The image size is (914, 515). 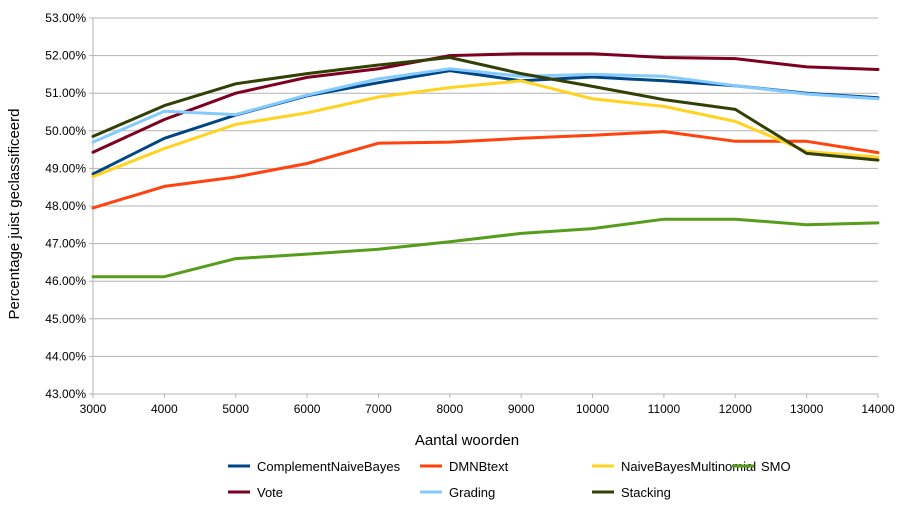 I want to click on x-tick-label: 8000, so click(x=449, y=409).